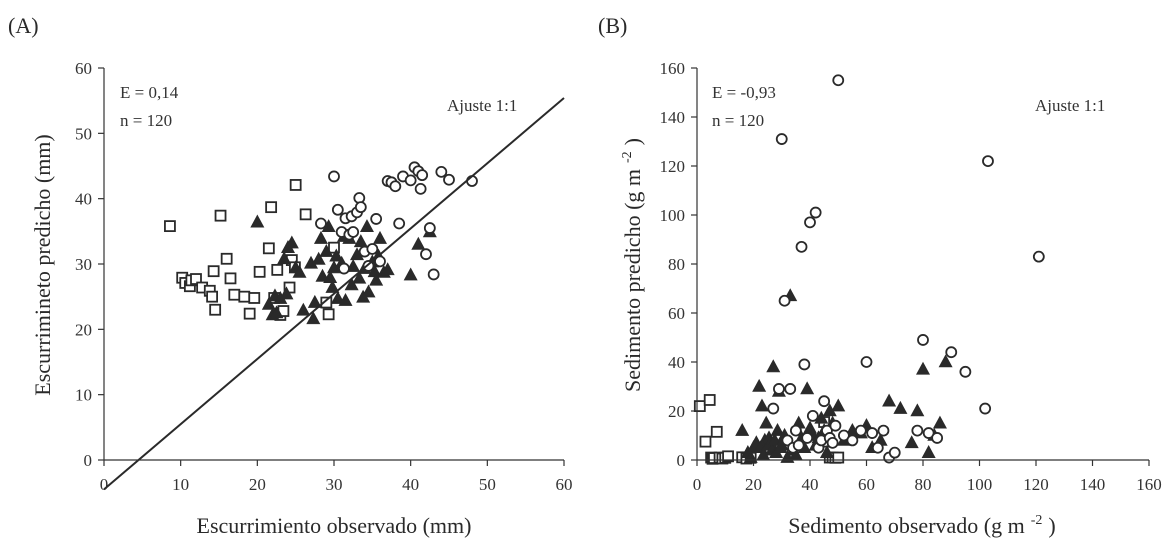 The width and height of the screenshot is (1166, 541). I want to click on y-axis-title-b-tail: ), so click(632, 141).